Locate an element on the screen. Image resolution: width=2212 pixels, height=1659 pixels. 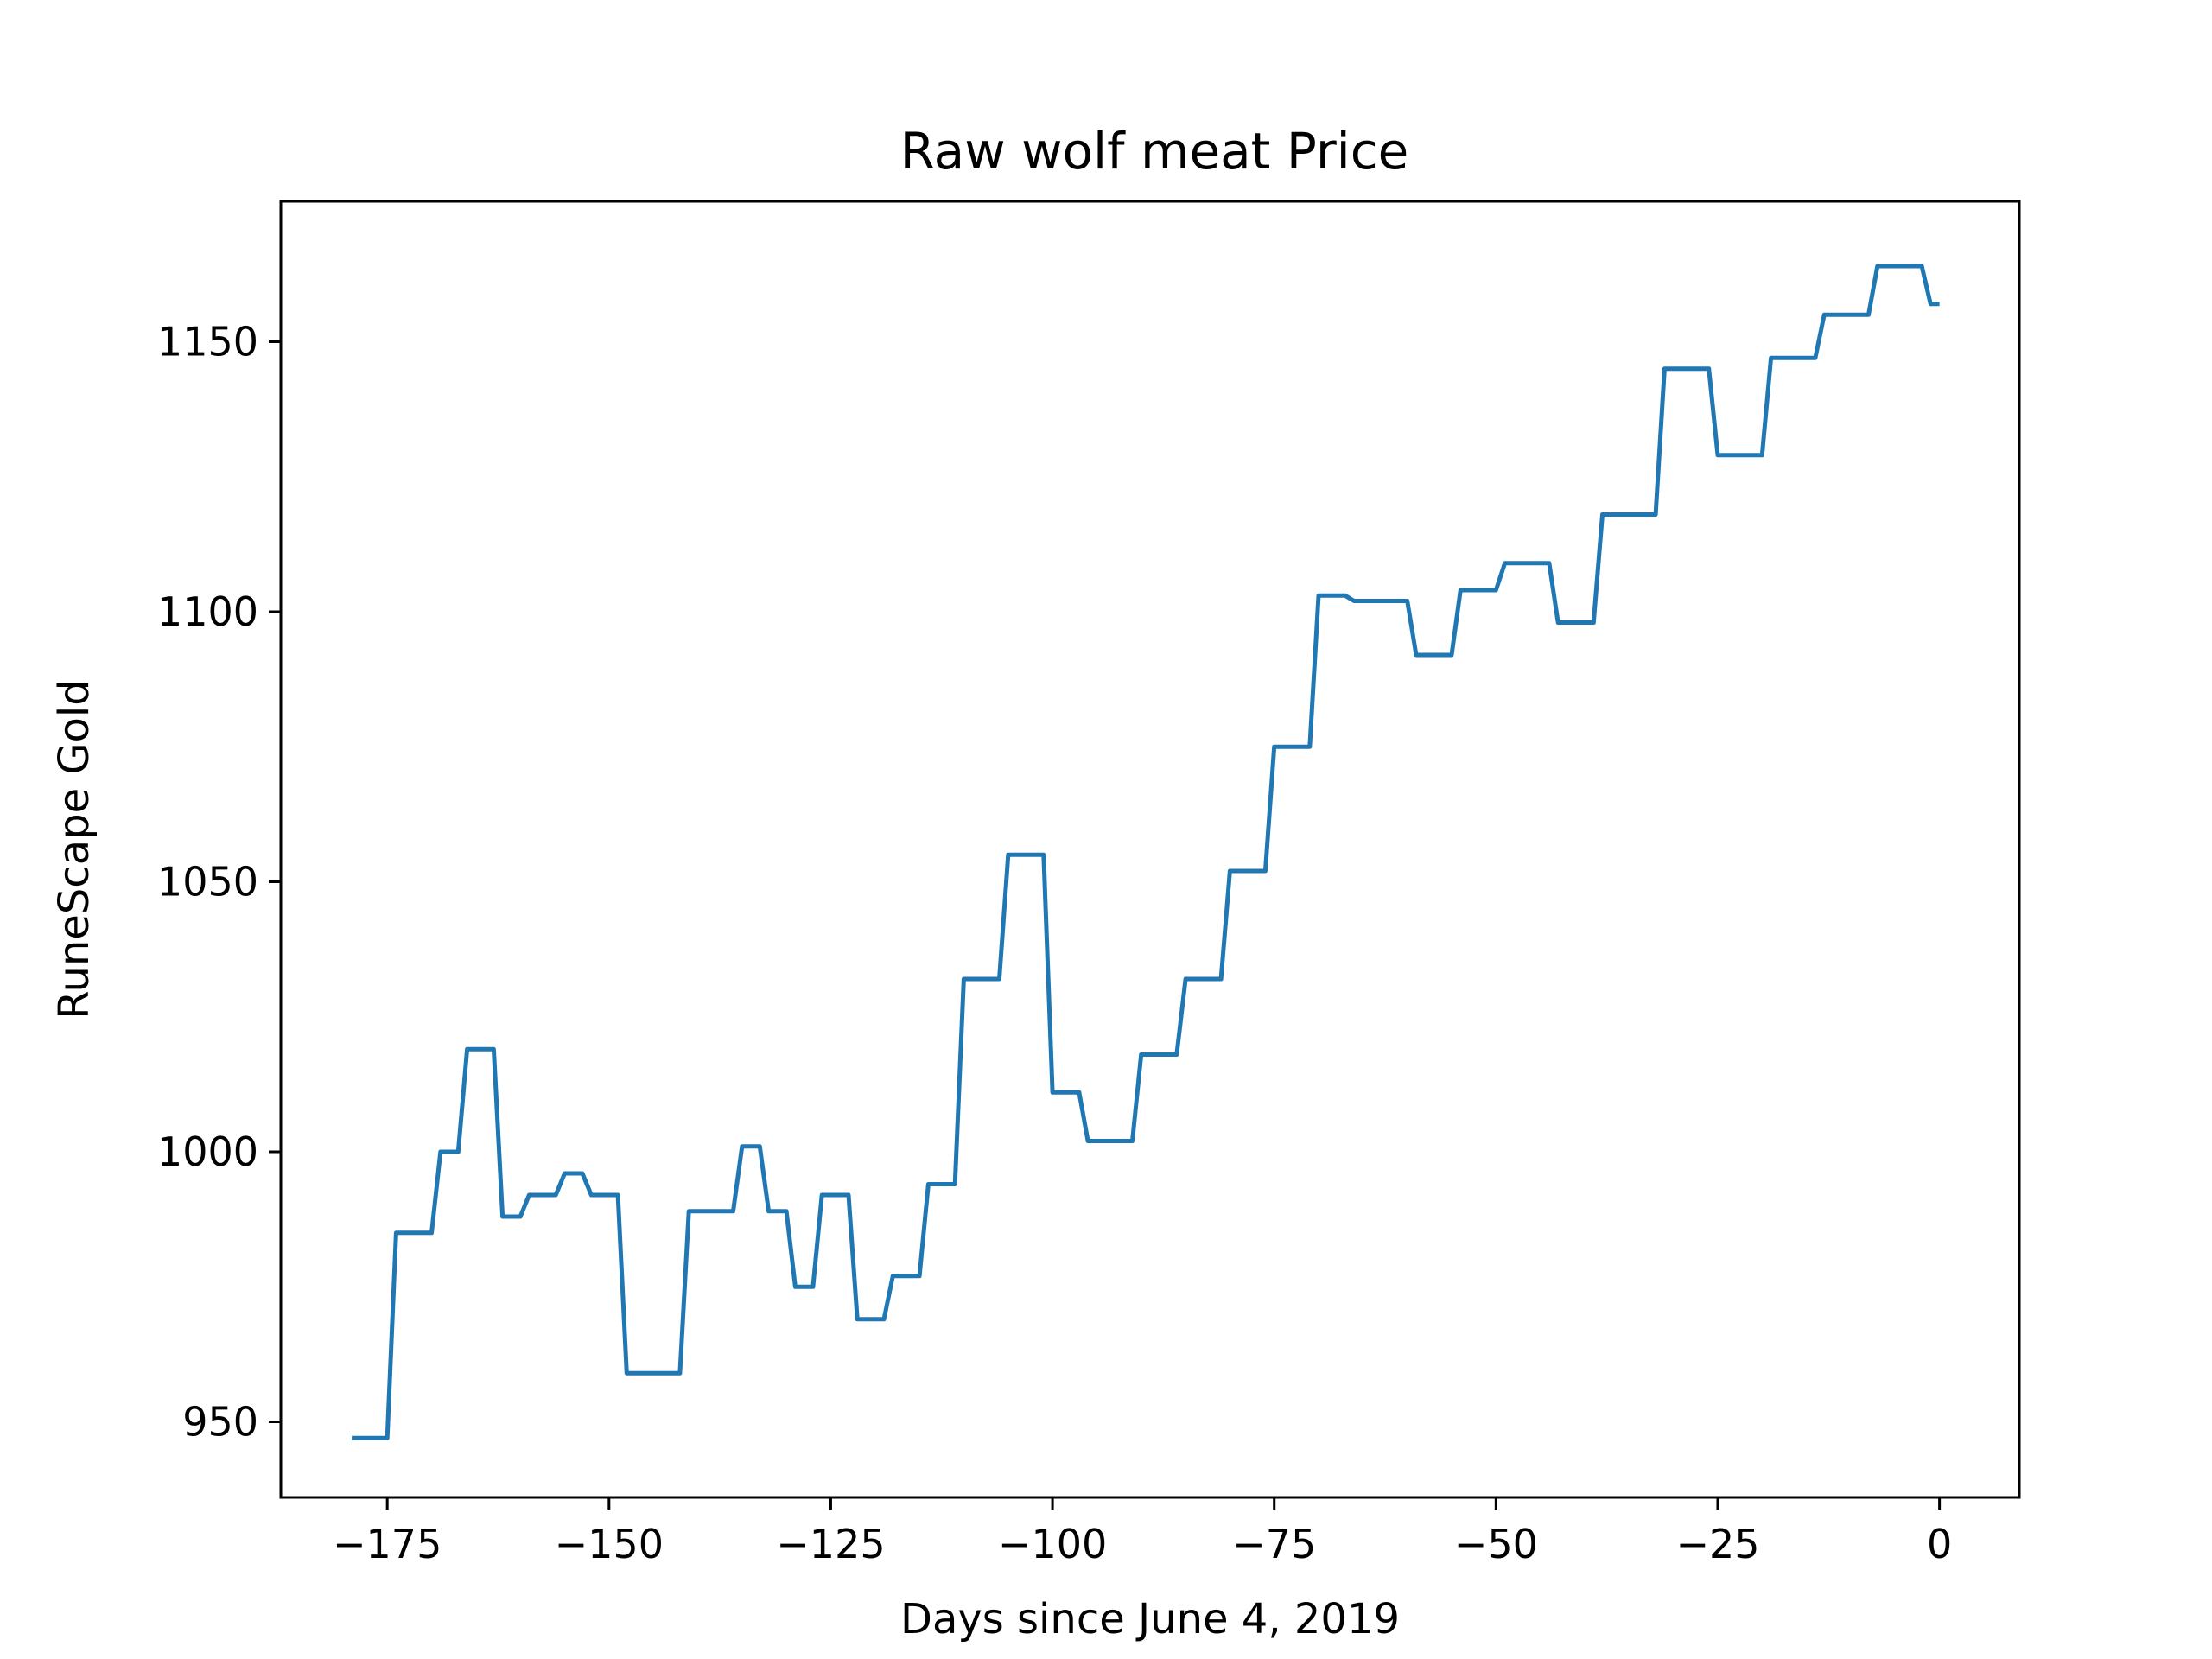
chart-title: Raw wolf meat Price is located at coordinates (1154, 151).